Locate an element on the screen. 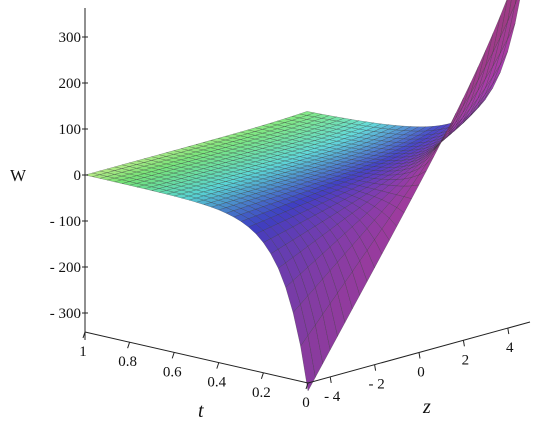 The height and width of the screenshot is (430, 550). z-tick-label: - 2 is located at coordinates (376, 385).